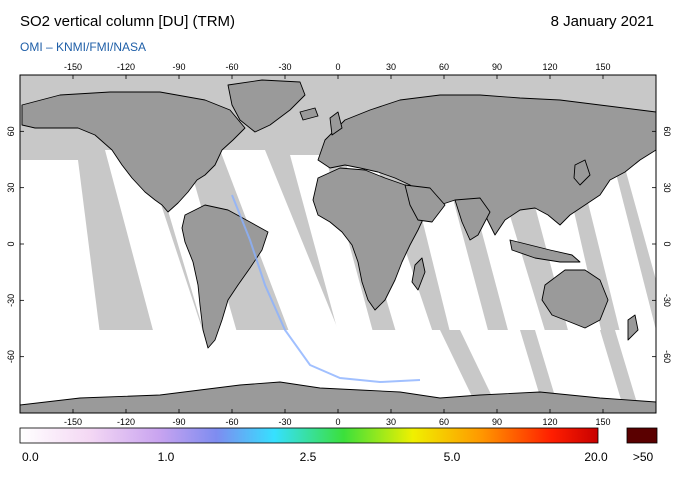  Describe the element at coordinates (231, 422) in the screenshot. I see `lon-tick-bottom--60: -60` at that location.